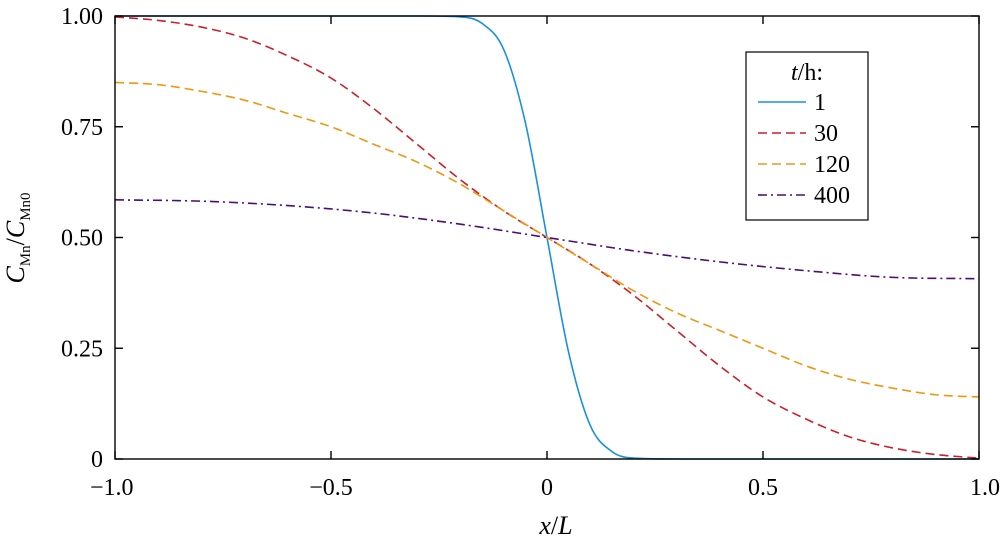 Image resolution: width=1000 pixels, height=546 pixels. What do you see at coordinates (82, 239) in the screenshot?
I see `y-tick-label: 0.50` at bounding box center [82, 239].